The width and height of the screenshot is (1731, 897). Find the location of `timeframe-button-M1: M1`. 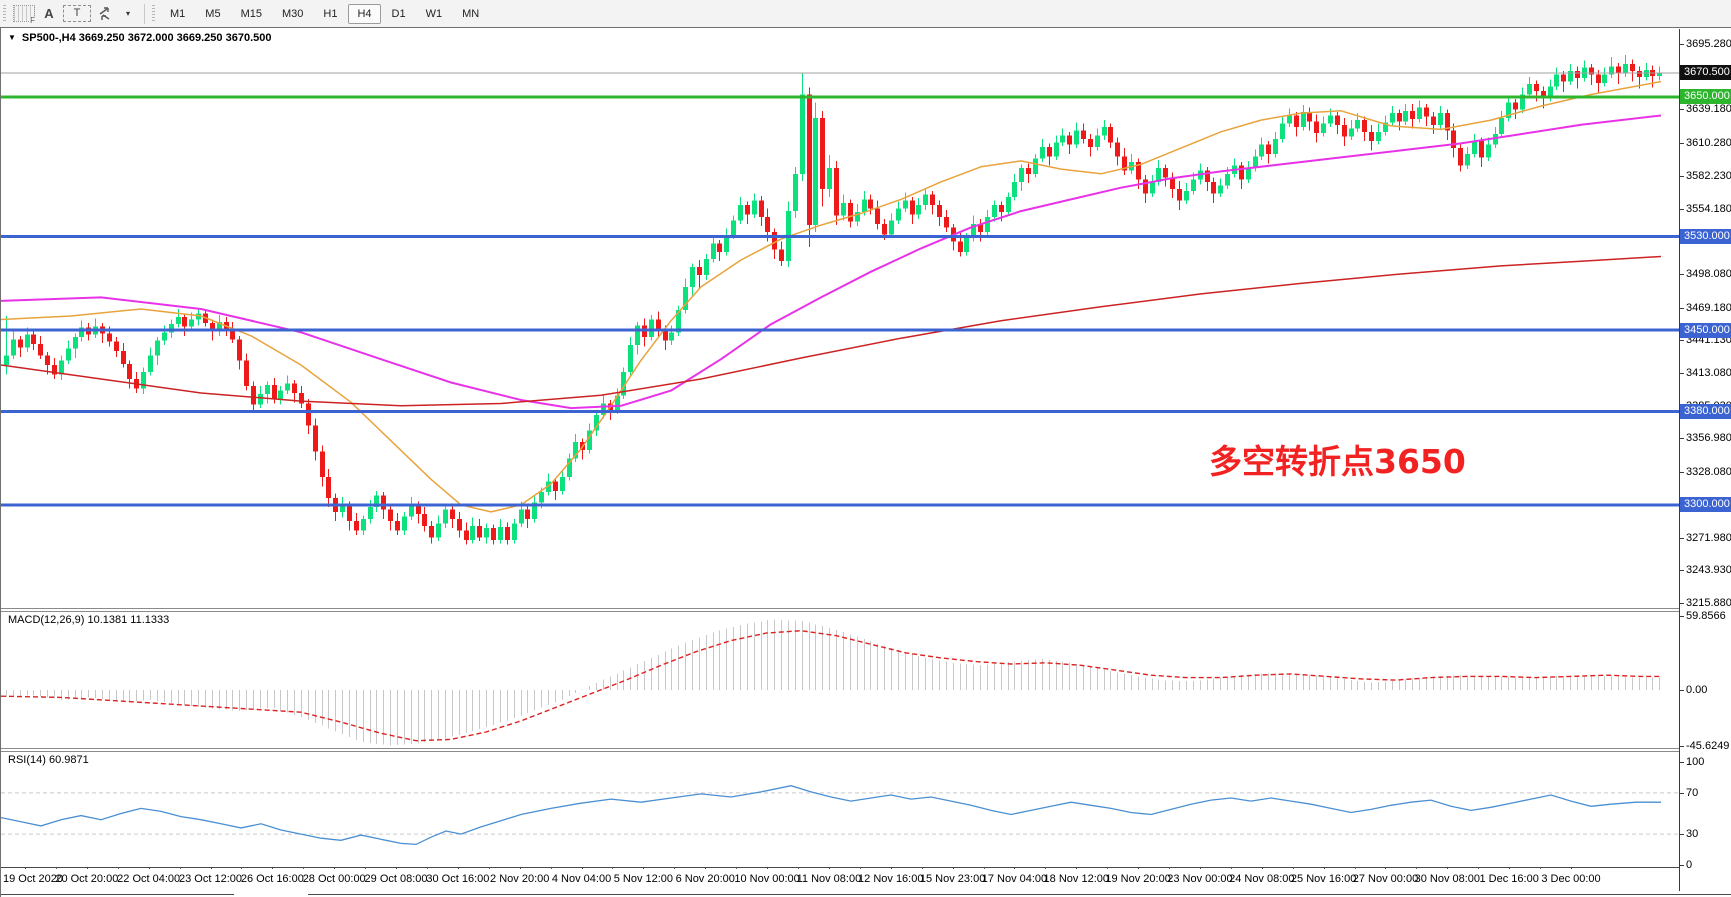

timeframe-button-M1: M1 is located at coordinates (178, 13).